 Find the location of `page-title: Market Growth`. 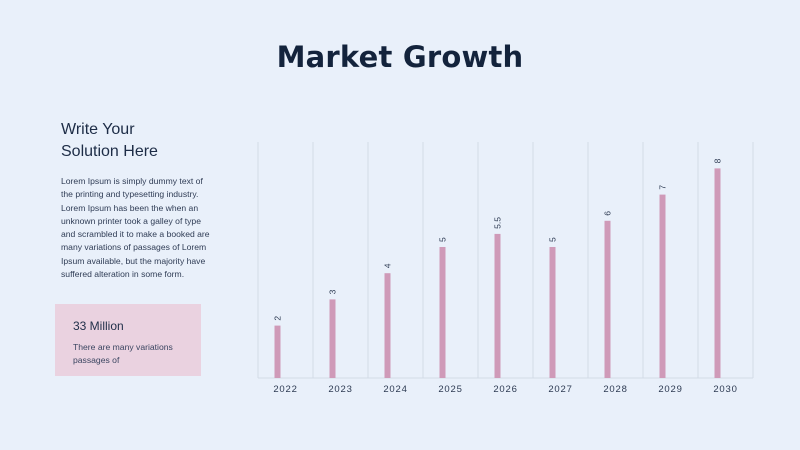

page-title: Market Growth is located at coordinates (400, 57).